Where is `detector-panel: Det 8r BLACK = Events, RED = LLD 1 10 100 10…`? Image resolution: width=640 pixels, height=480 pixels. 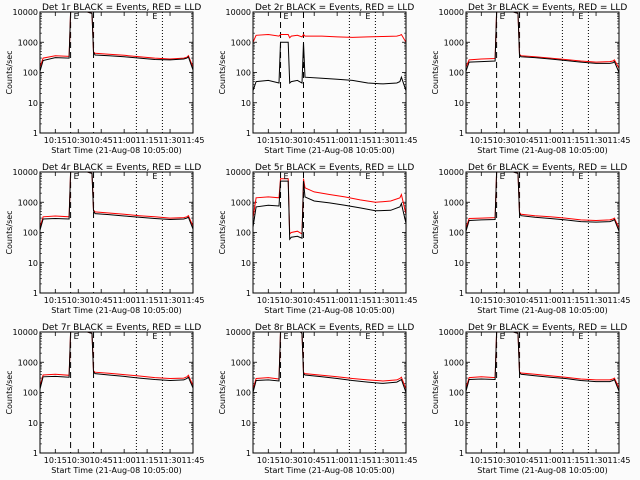 detector-panel: Det 8r BLACK = Events, RED = LLD 1 10 100 10… is located at coordinates (319, 400).